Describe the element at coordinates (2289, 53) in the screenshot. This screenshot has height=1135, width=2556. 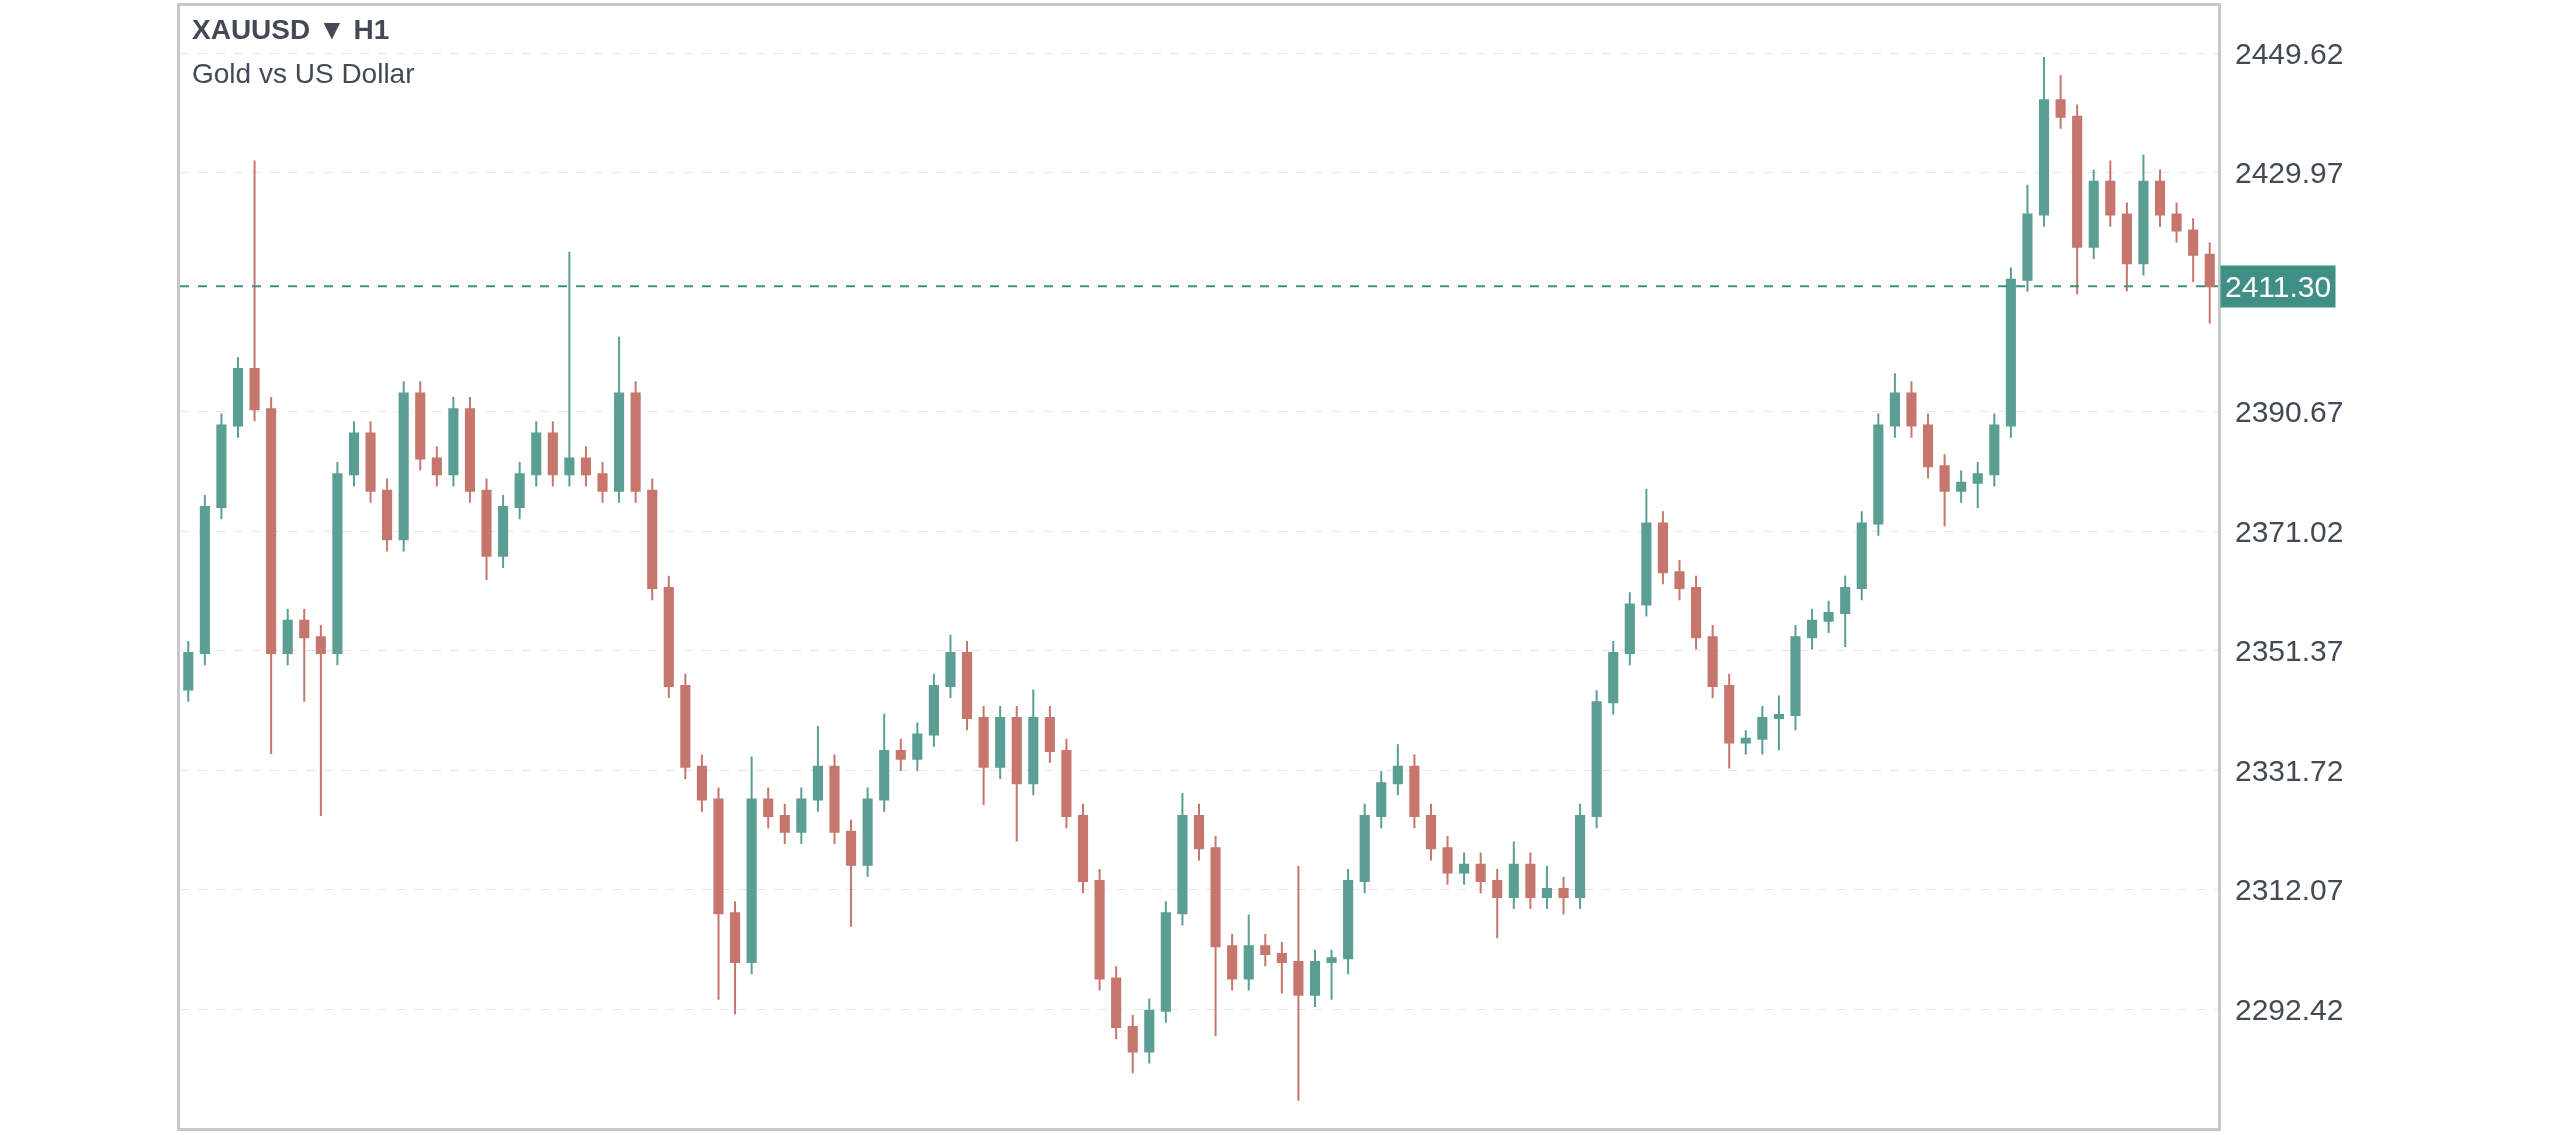
I see `y-tick-label: 2449.62` at that location.